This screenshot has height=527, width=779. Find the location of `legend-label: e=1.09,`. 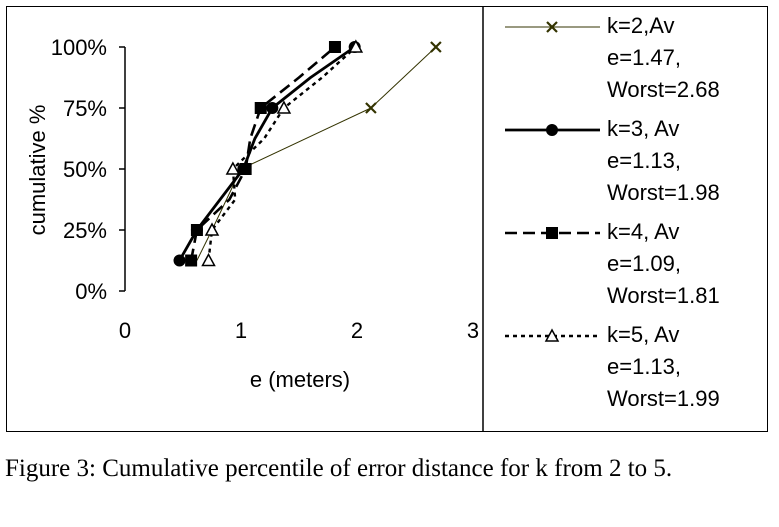

legend-label: e=1.09, is located at coordinates (644, 263).